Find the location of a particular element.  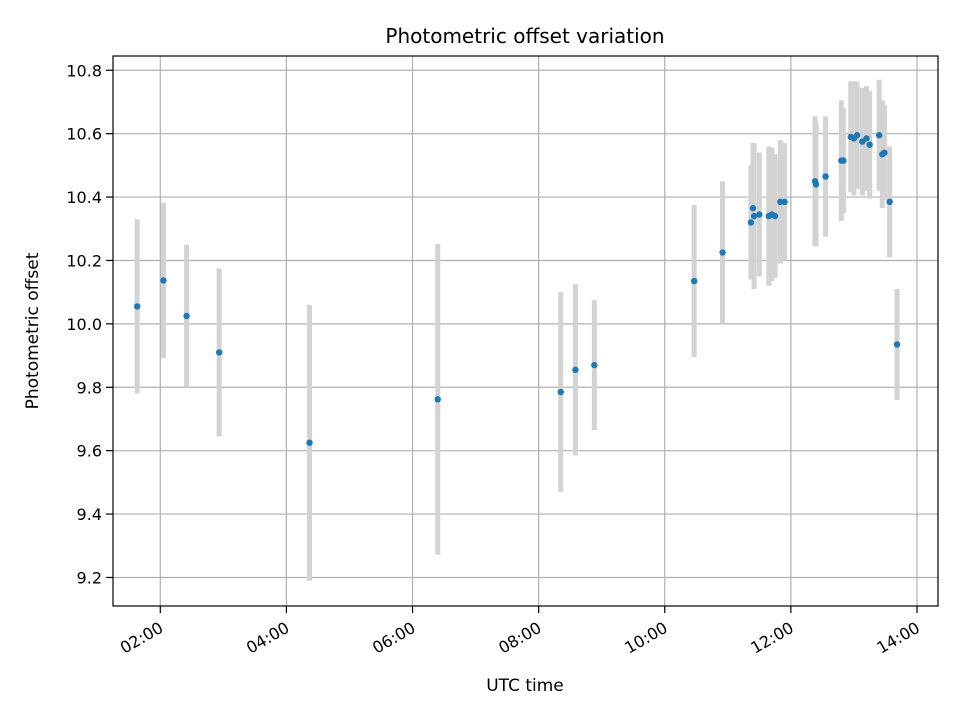

y-tick-label: 9.6 is located at coordinates (89, 451).